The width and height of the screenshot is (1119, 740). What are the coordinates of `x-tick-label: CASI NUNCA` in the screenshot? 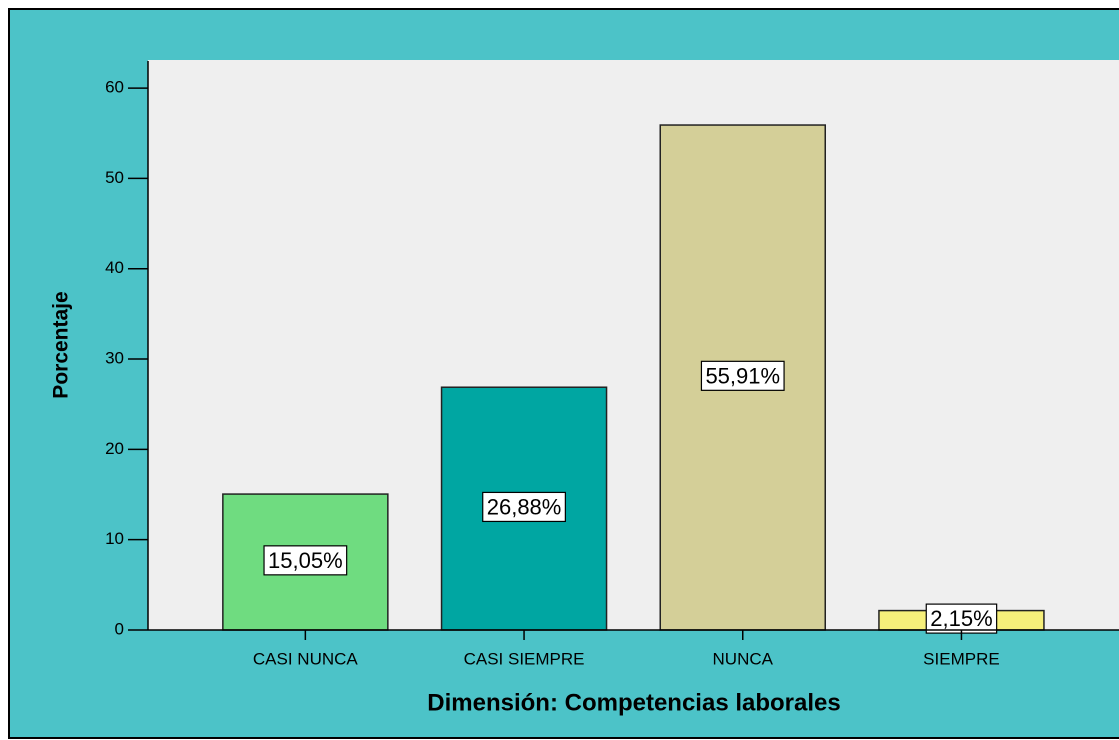 It's located at (306, 658).